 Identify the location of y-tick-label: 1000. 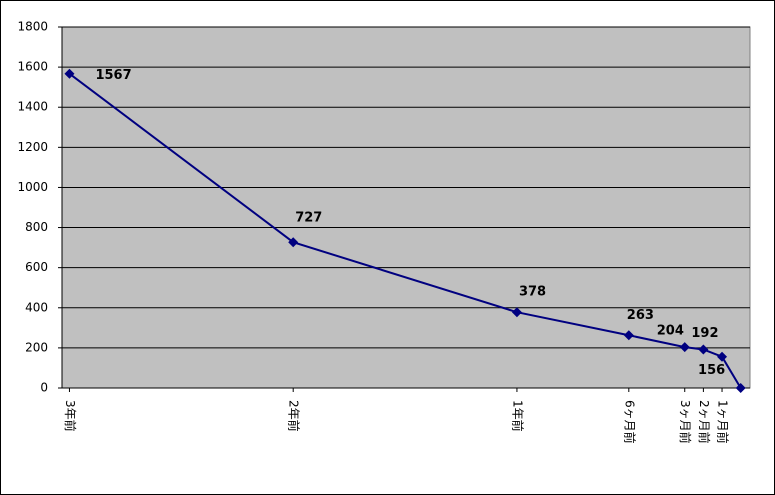
(32, 187).